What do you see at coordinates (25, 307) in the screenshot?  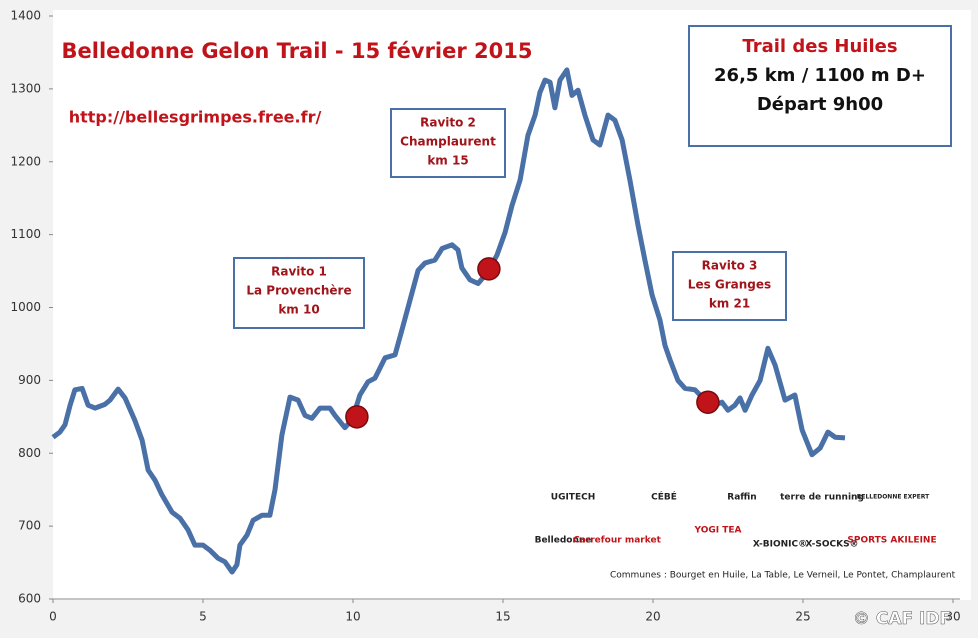 I see `y-tick-label: 1000` at bounding box center [25, 307].